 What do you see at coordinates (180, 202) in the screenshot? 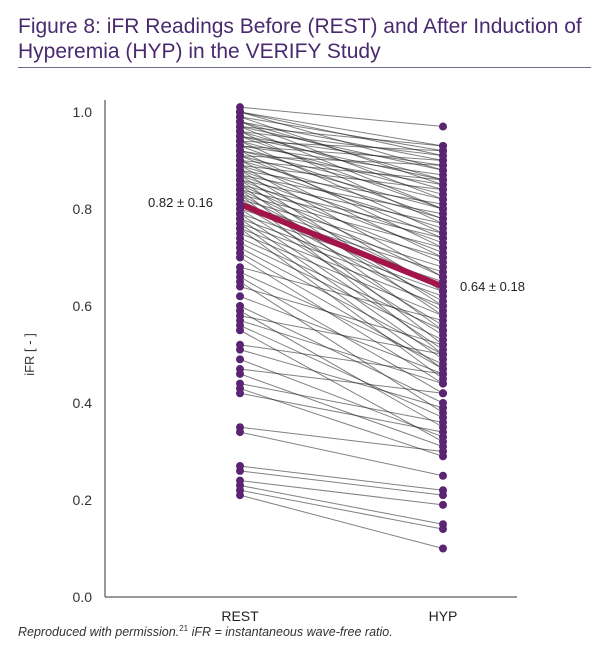
I see `rest-mean-label: 0.82 ± 0.16` at bounding box center [180, 202].